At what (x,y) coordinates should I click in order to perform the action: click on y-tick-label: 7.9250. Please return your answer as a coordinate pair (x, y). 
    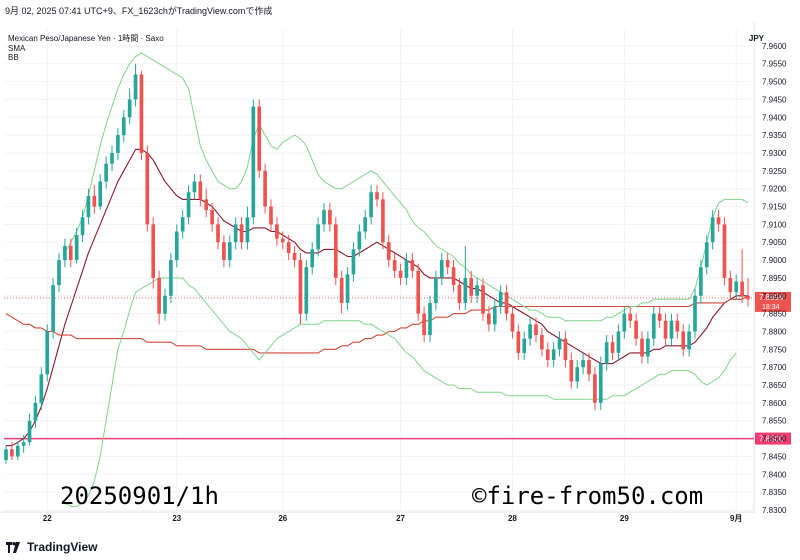
    Looking at the image, I should click on (774, 171).